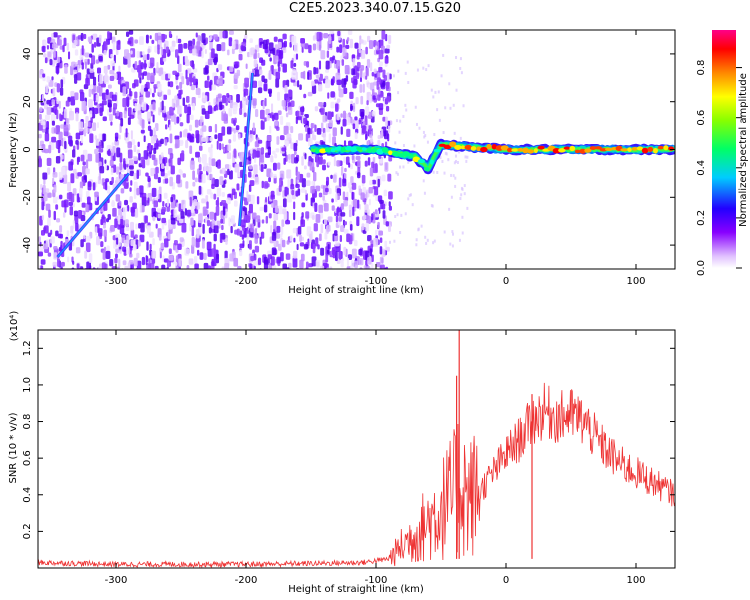 The width and height of the screenshot is (750, 600). Describe the element at coordinates (701, 268) in the screenshot. I see `colorbar-tick-label: 0.0` at that location.